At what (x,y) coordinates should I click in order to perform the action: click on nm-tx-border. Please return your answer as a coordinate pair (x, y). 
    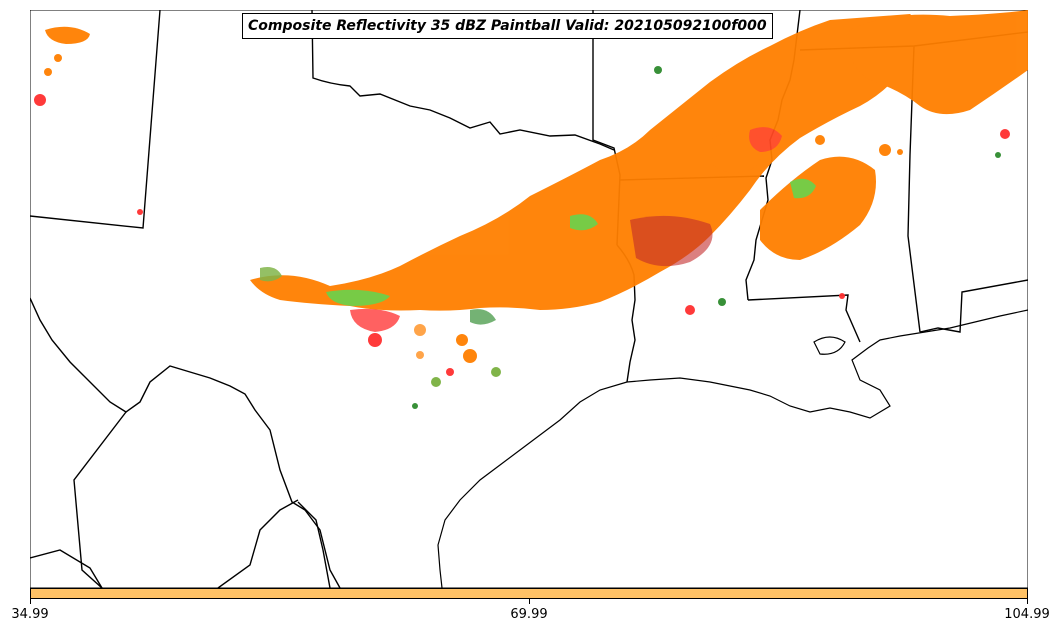
    Looking at the image, I should click on (95, 119).